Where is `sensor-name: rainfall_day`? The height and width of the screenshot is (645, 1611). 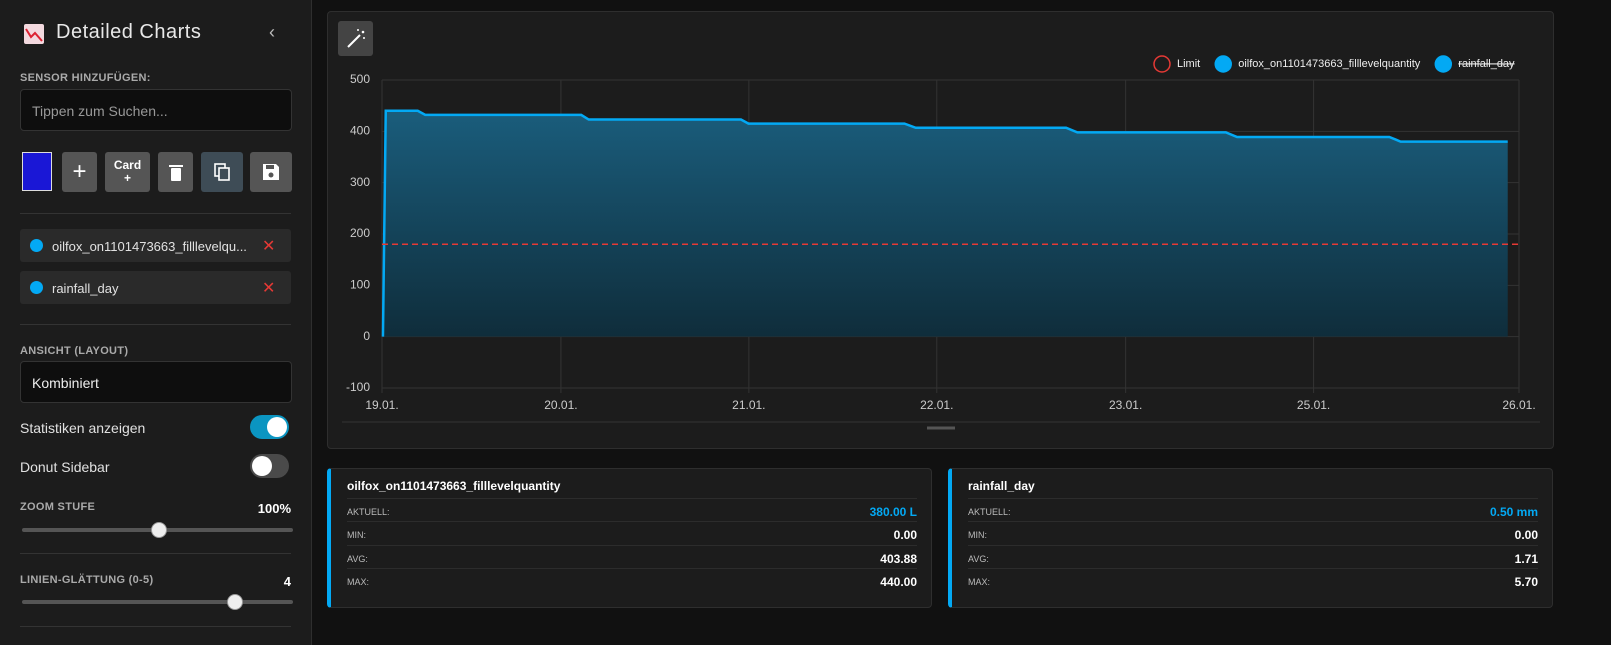
sensor-name: rainfall_day is located at coordinates (85, 288).